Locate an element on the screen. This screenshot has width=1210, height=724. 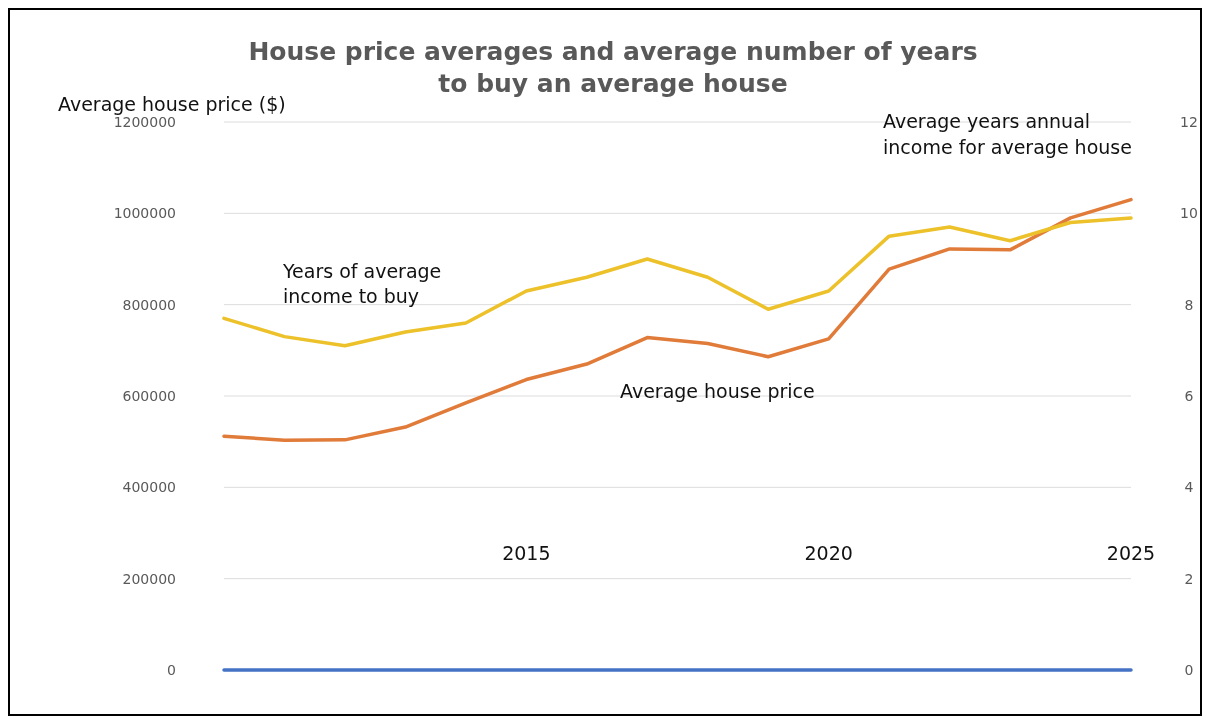
y-tick-label: 800000 is located at coordinates (149, 304).